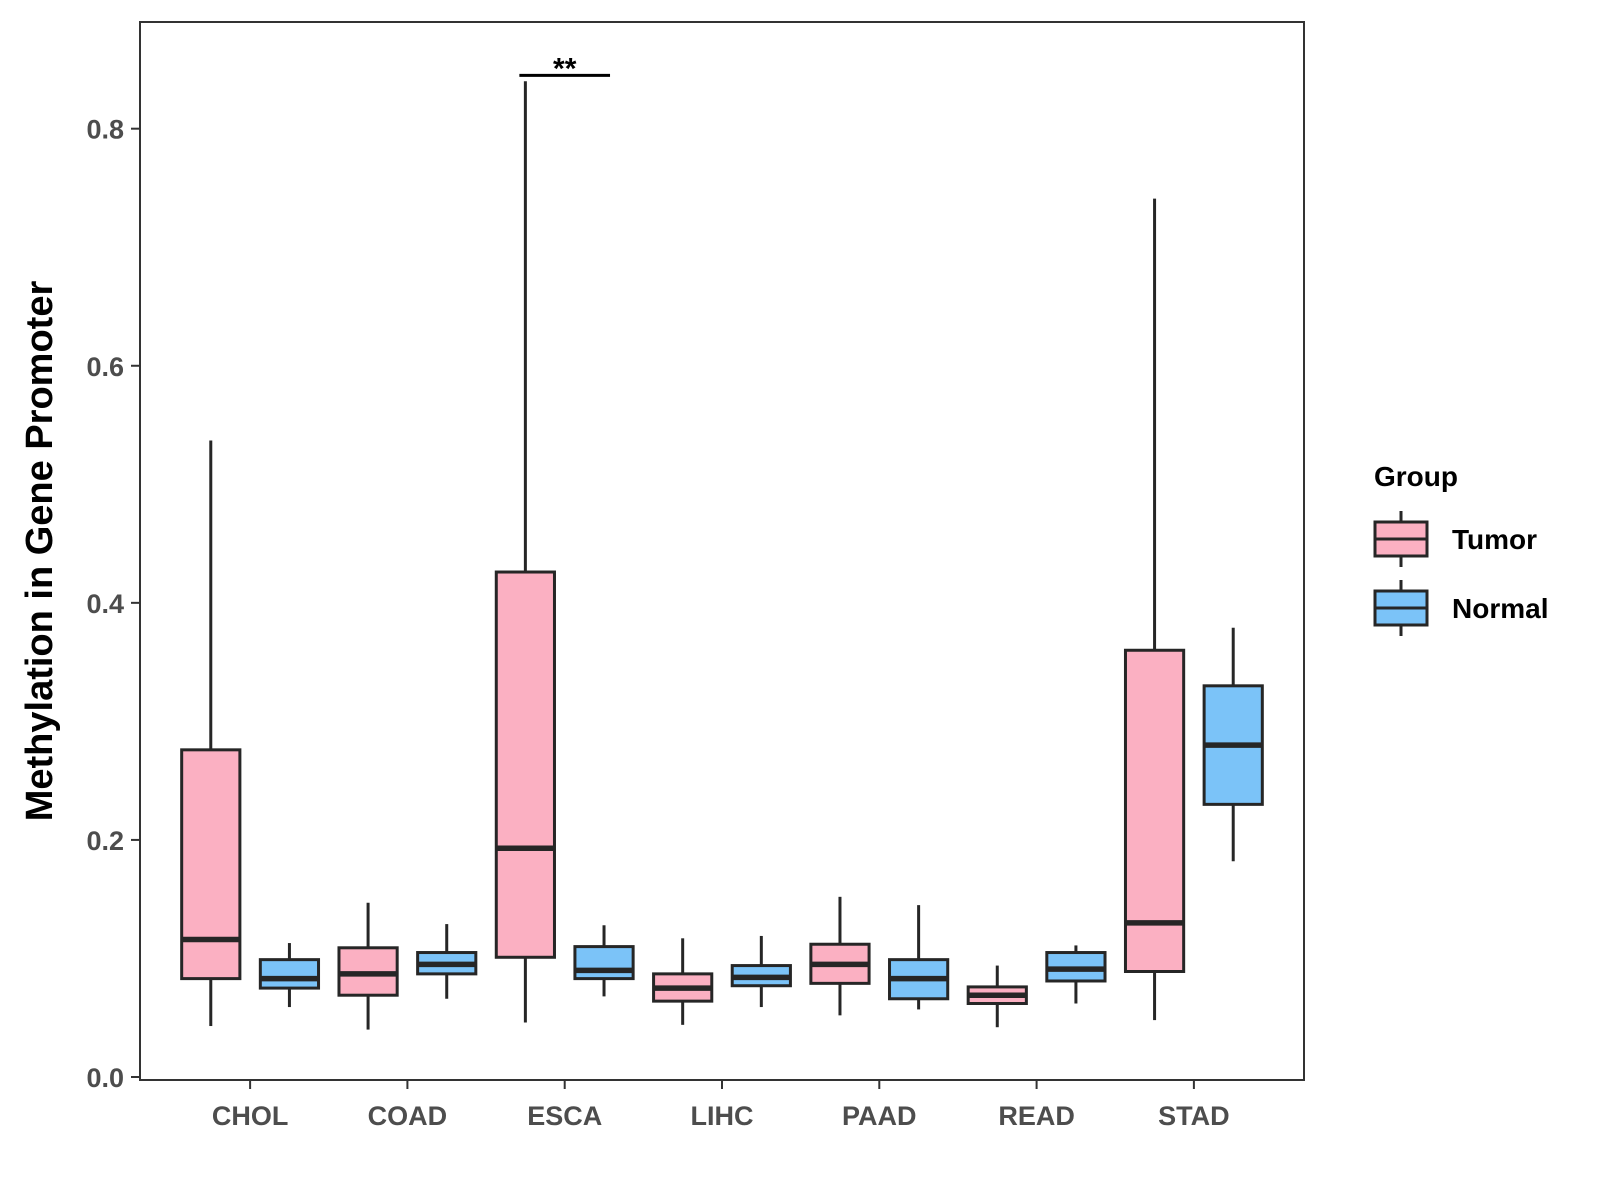 This screenshot has height=1200, width=1600. Describe the element at coordinates (105, 604) in the screenshot. I see `y-tick-label: 0.4` at that location.